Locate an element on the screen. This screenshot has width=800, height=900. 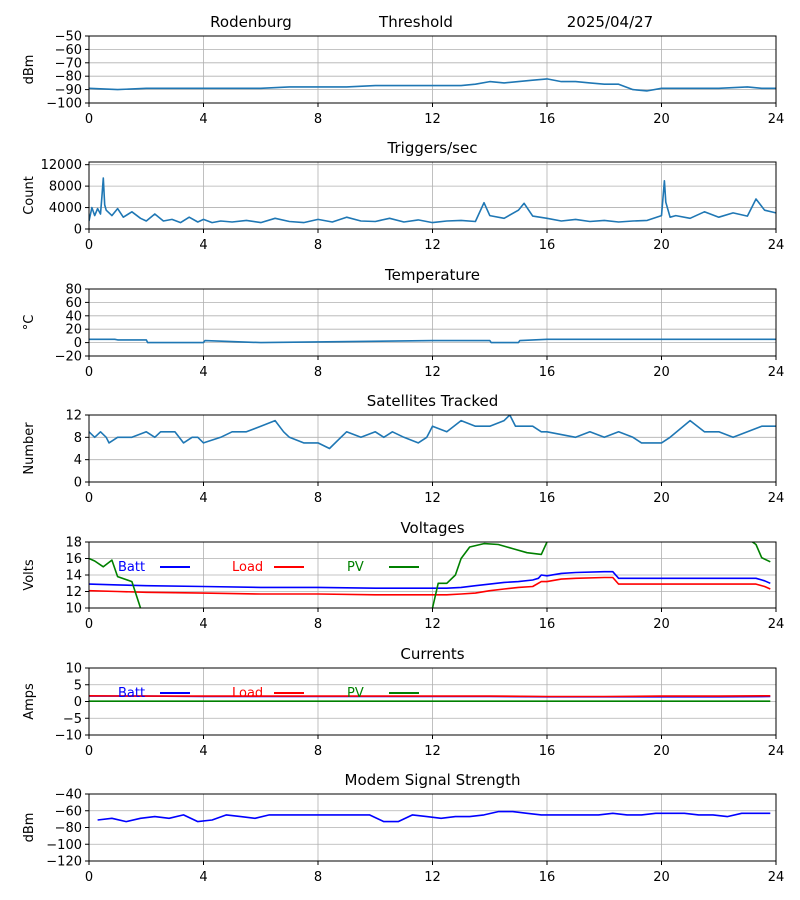
chart-title: Voltages is located at coordinates (432, 528).